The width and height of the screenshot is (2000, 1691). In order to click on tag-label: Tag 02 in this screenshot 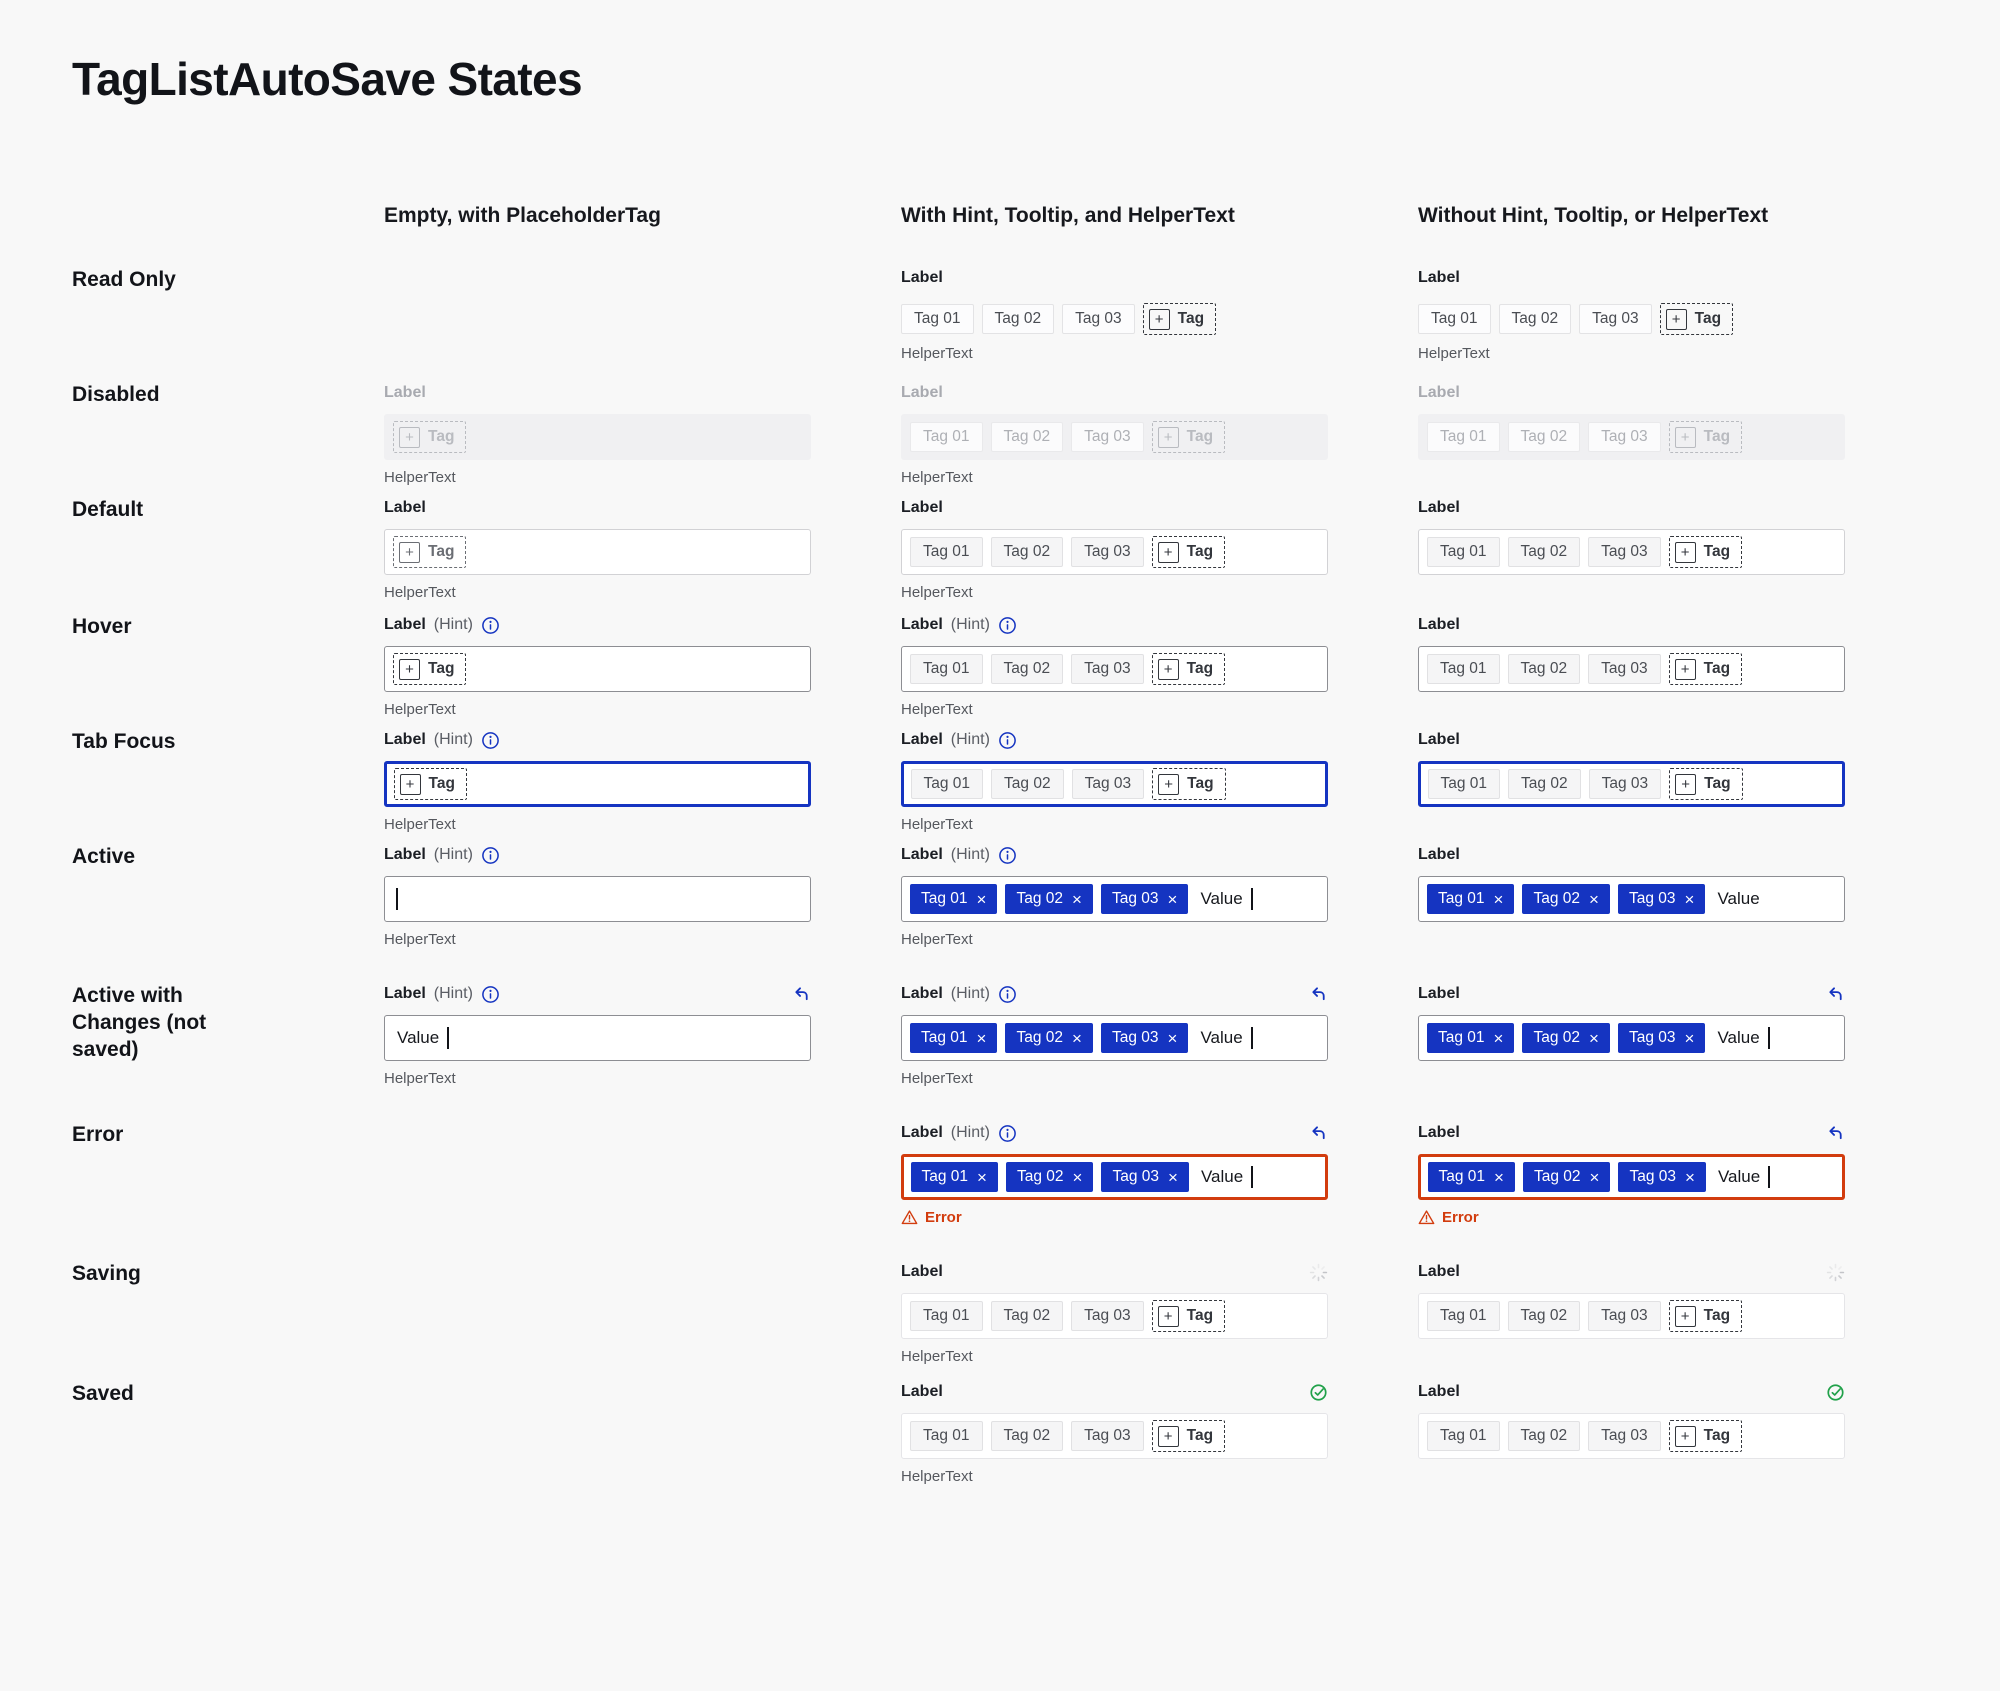, I will do `click(1557, 898)`.